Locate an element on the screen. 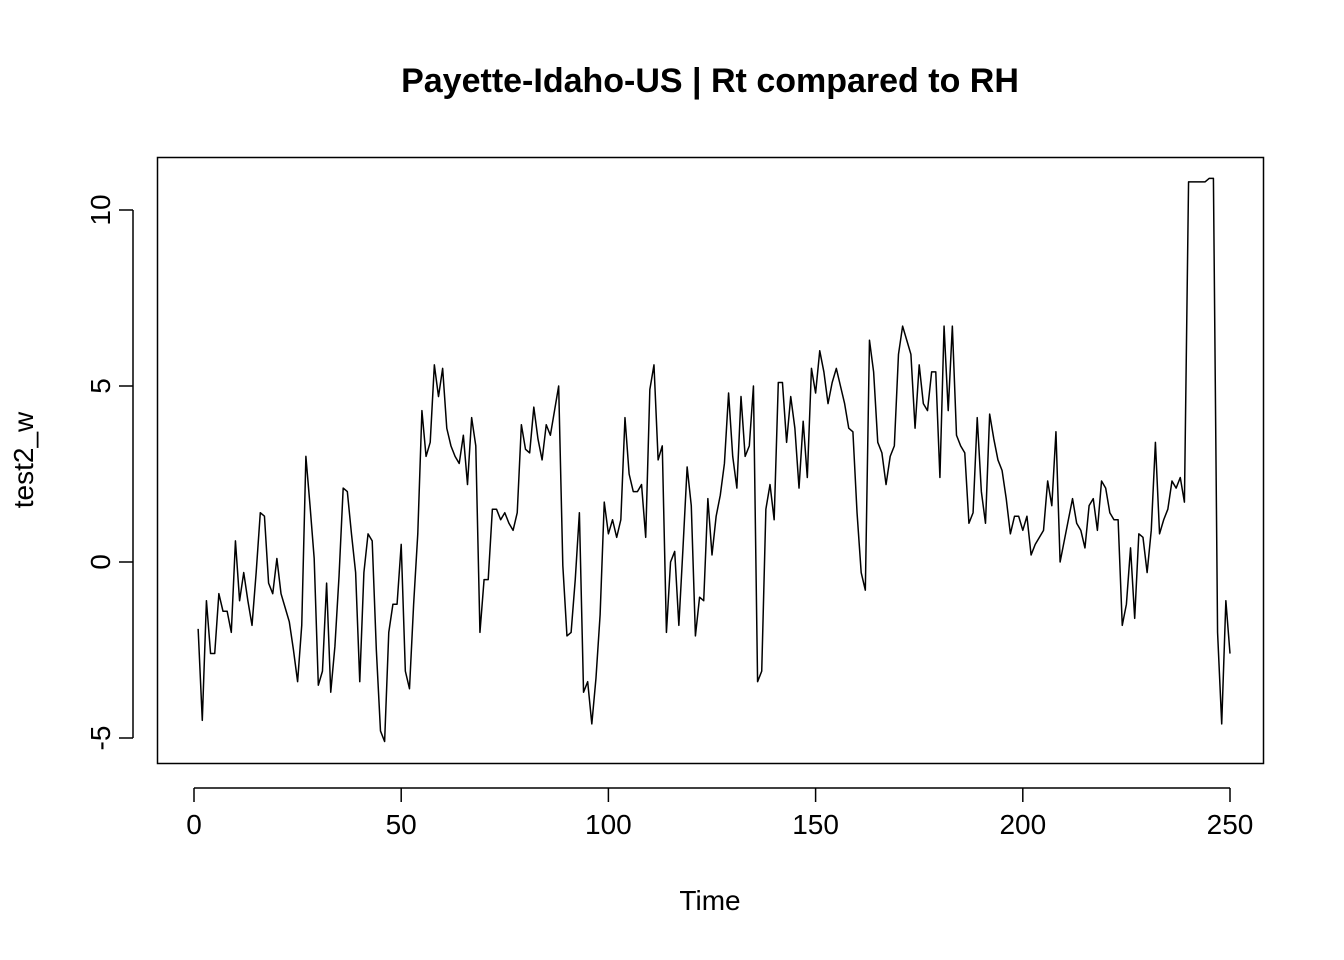 The image size is (1344, 960). x-axis-label: Time is located at coordinates (709, 900).